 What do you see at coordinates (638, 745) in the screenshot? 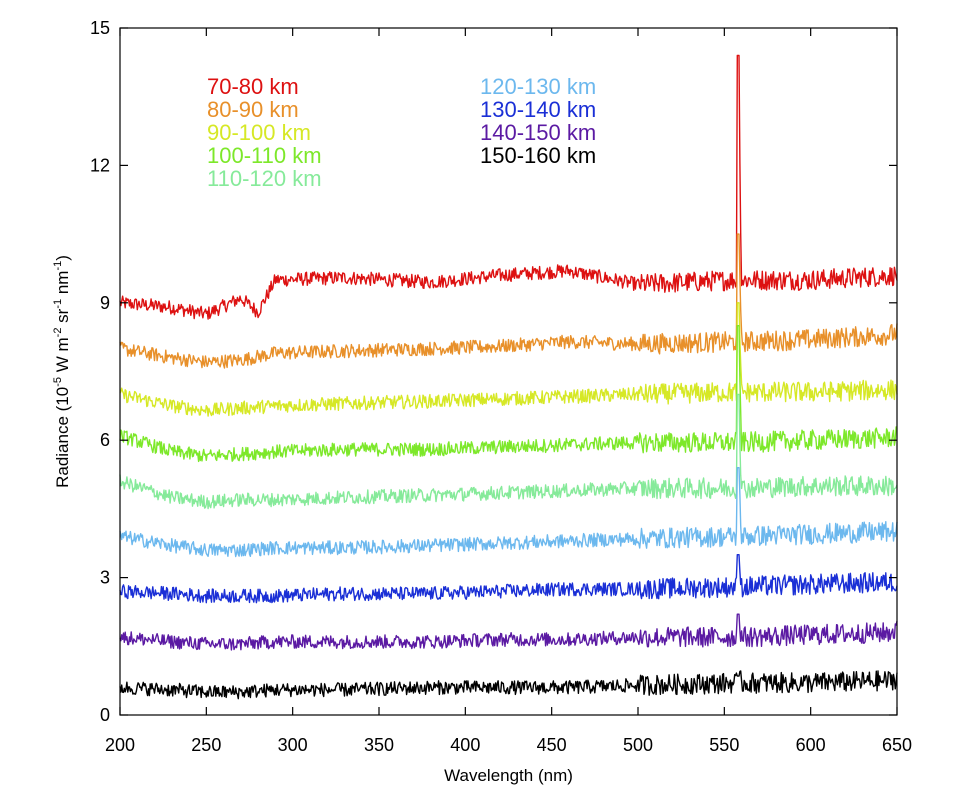
I see `x-tick-label-500: 500` at bounding box center [638, 745].